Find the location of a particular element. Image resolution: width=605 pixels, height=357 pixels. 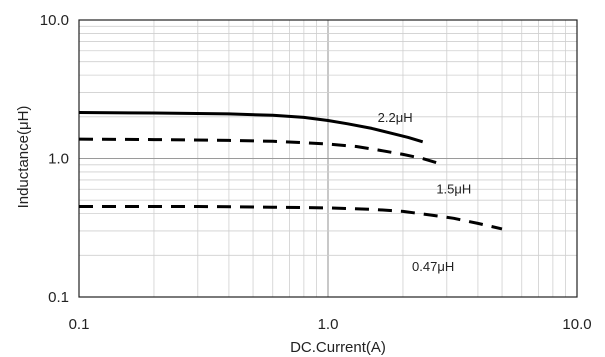

series-label-1: 1.5μH is located at coordinates (453, 189).